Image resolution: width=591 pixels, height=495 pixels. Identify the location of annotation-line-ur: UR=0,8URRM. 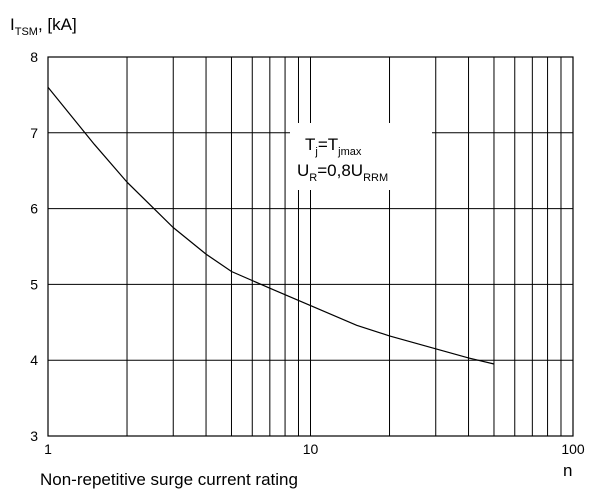
(342, 172).